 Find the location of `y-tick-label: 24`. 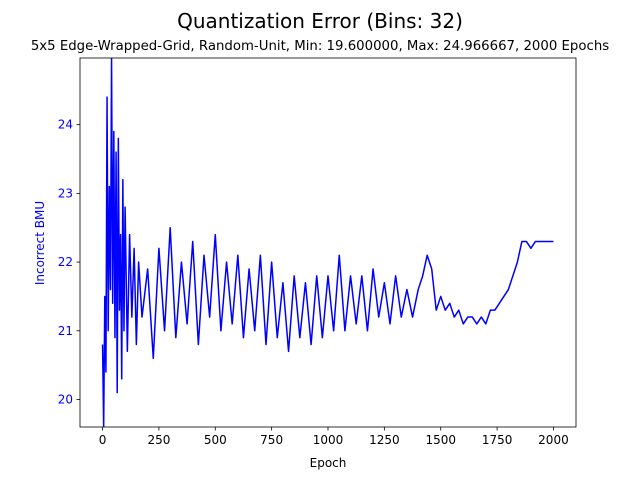

y-tick-label: 24 is located at coordinates (65, 125).